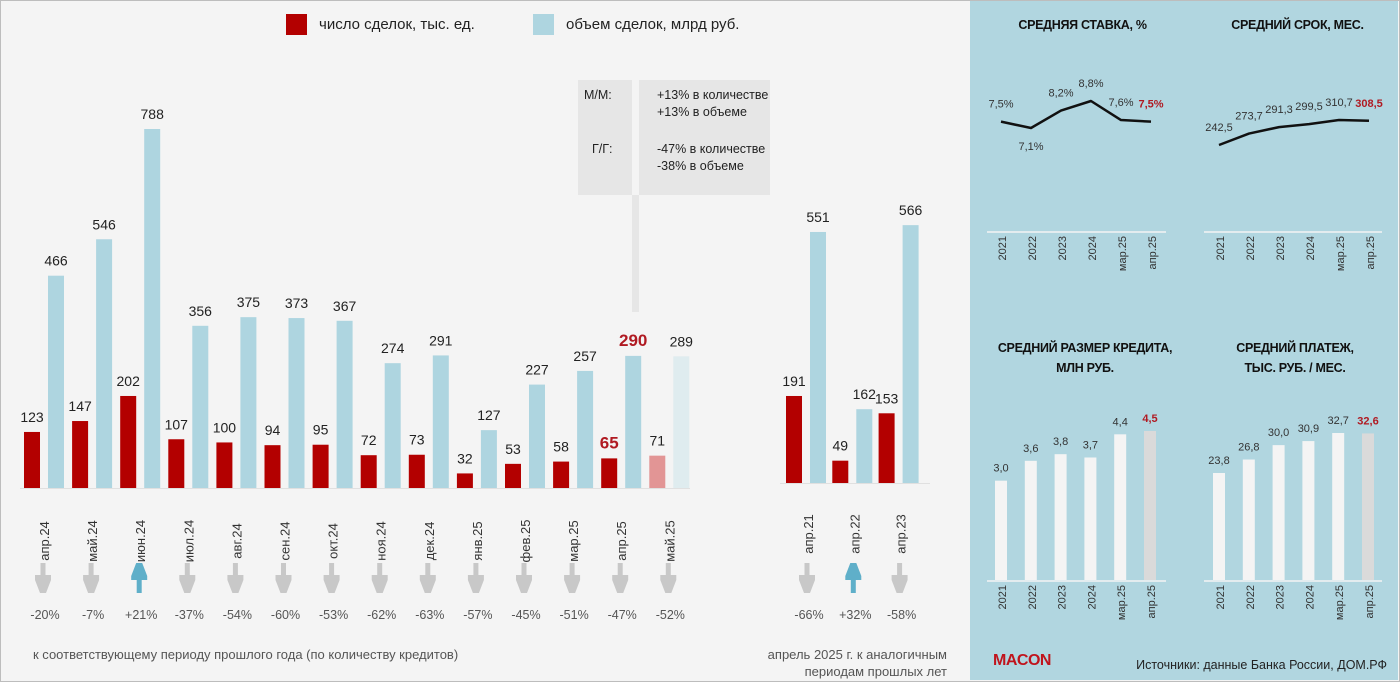  What do you see at coordinates (669, 541) in the screenshot?
I see `month-tick-label: май.25` at bounding box center [669, 541].